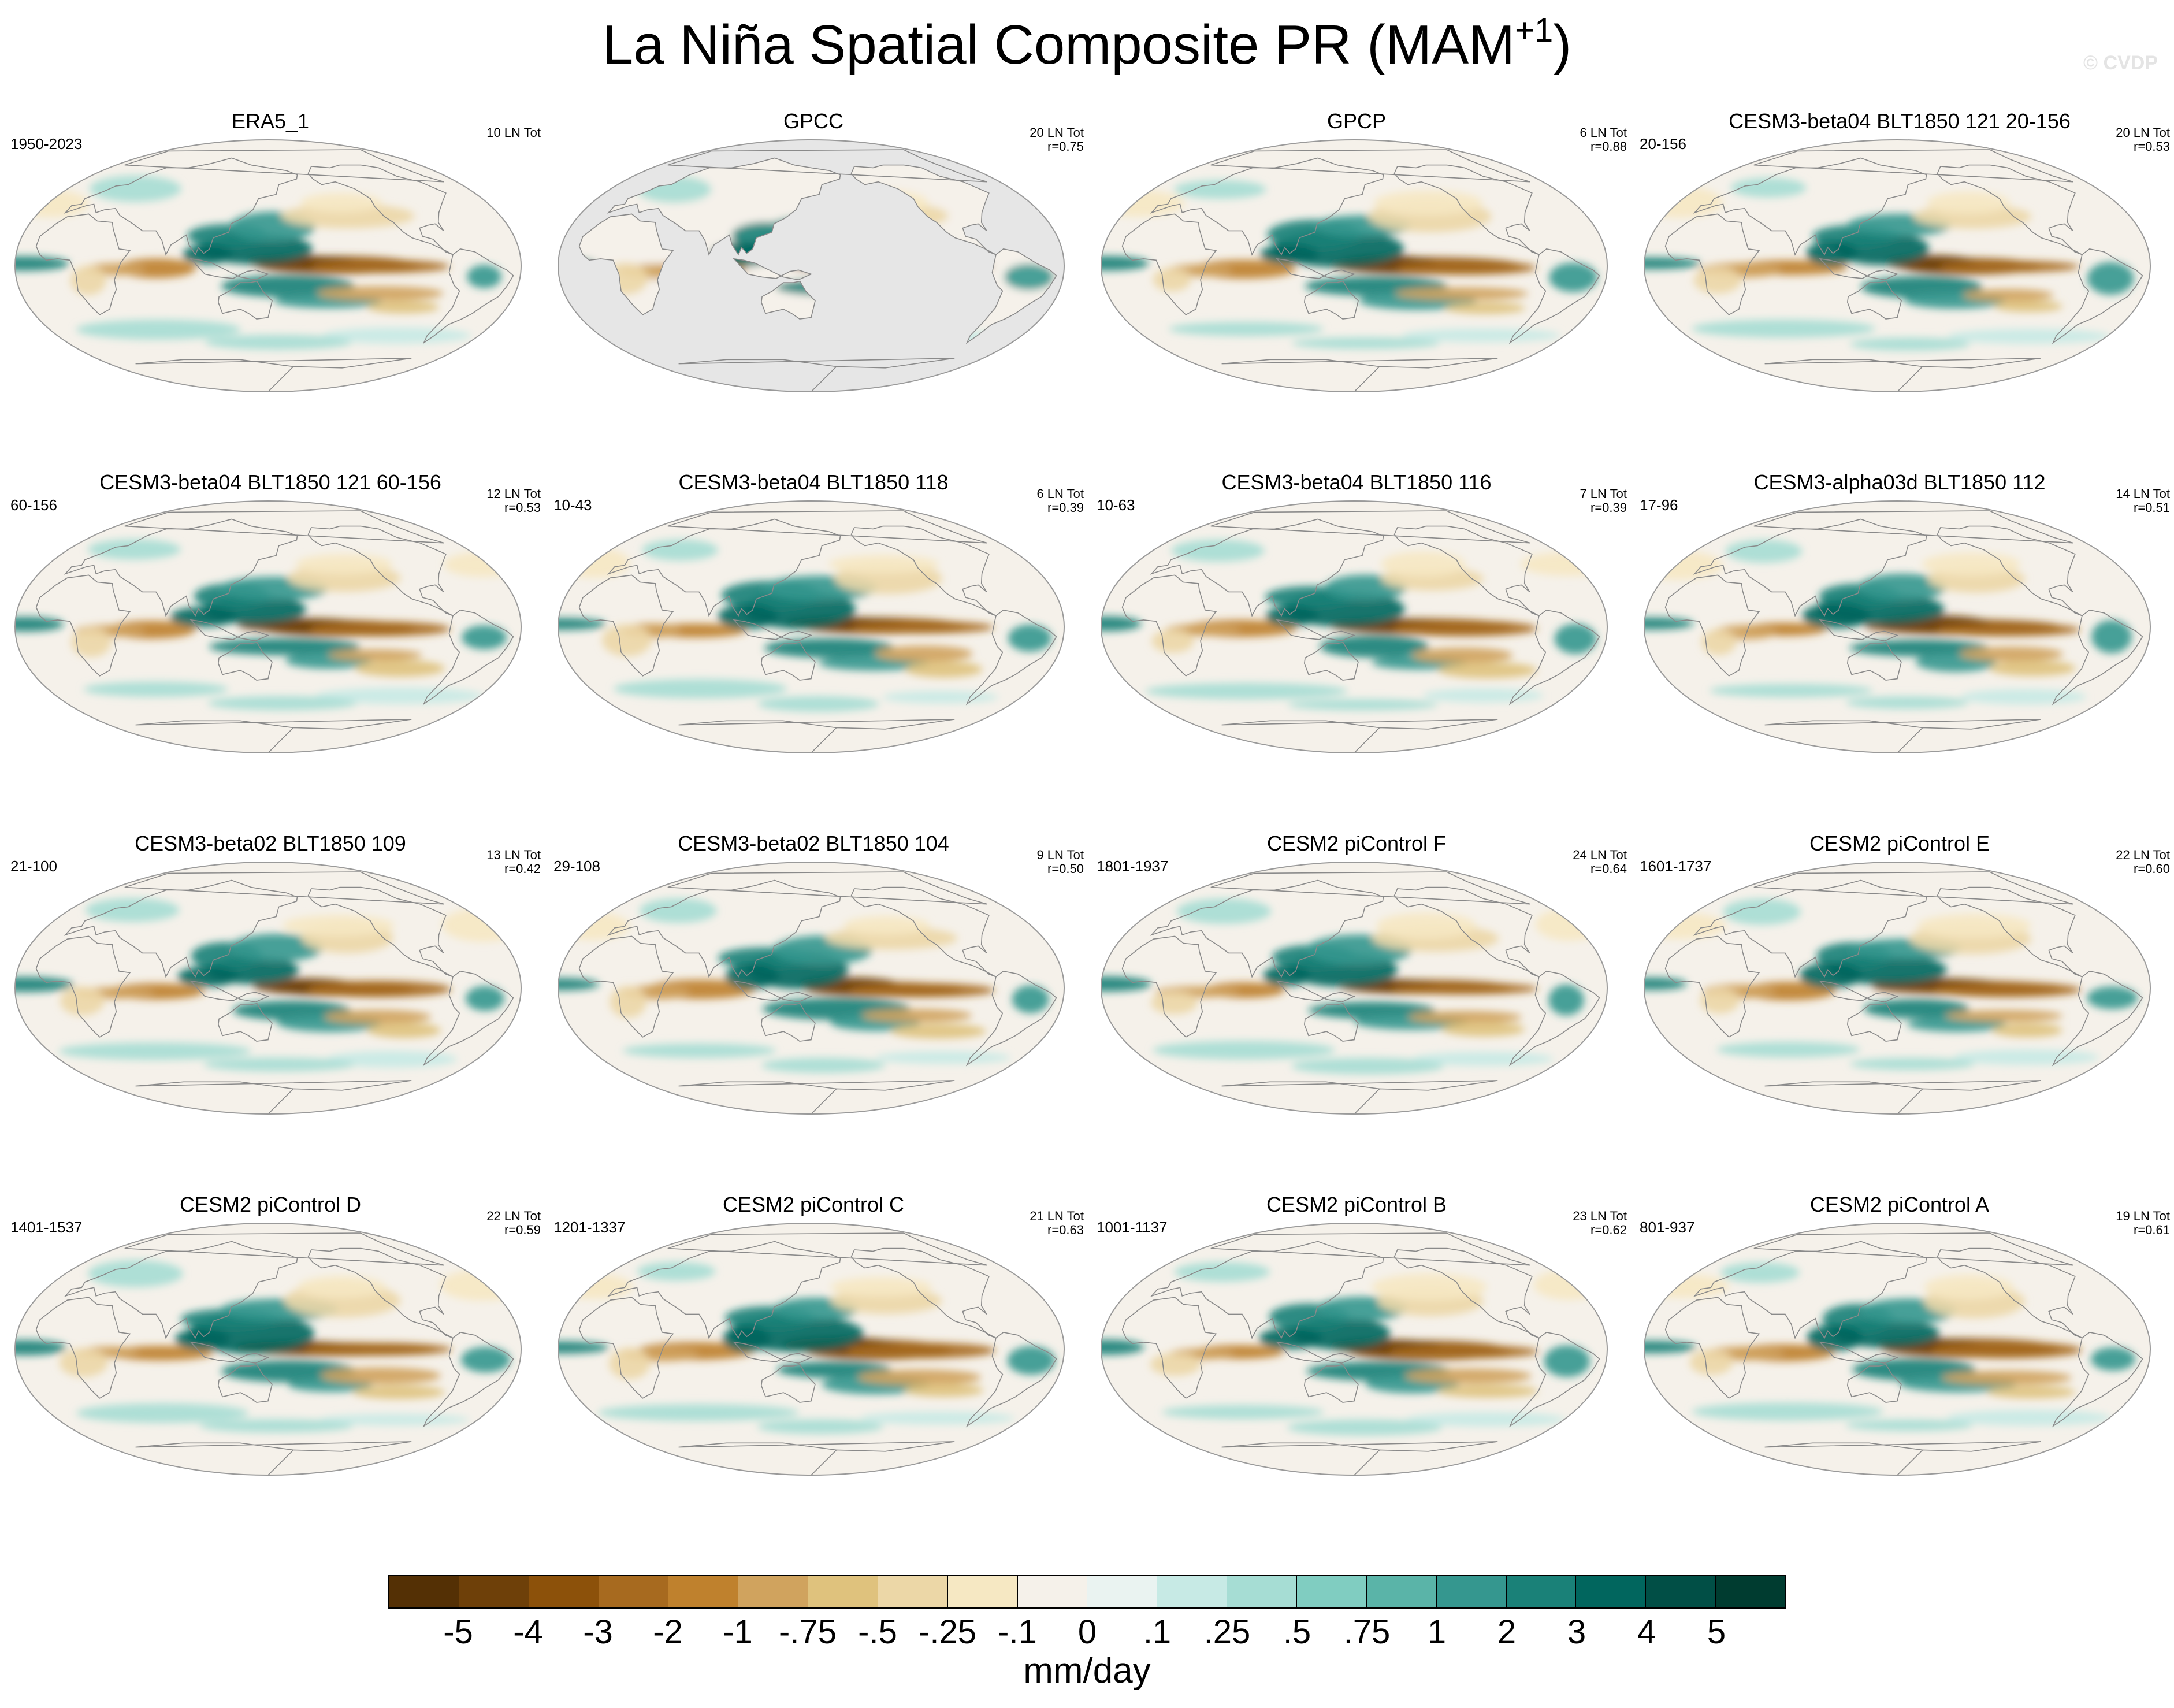  What do you see at coordinates (813, 843) in the screenshot?
I see `panel-title: CESM3-beta02 BLT1850 104` at bounding box center [813, 843].